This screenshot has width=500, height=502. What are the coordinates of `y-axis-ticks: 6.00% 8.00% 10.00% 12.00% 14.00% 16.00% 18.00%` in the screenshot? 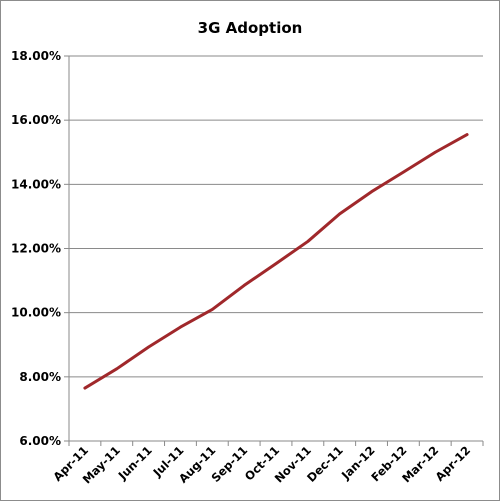 It's located at (36, 248).